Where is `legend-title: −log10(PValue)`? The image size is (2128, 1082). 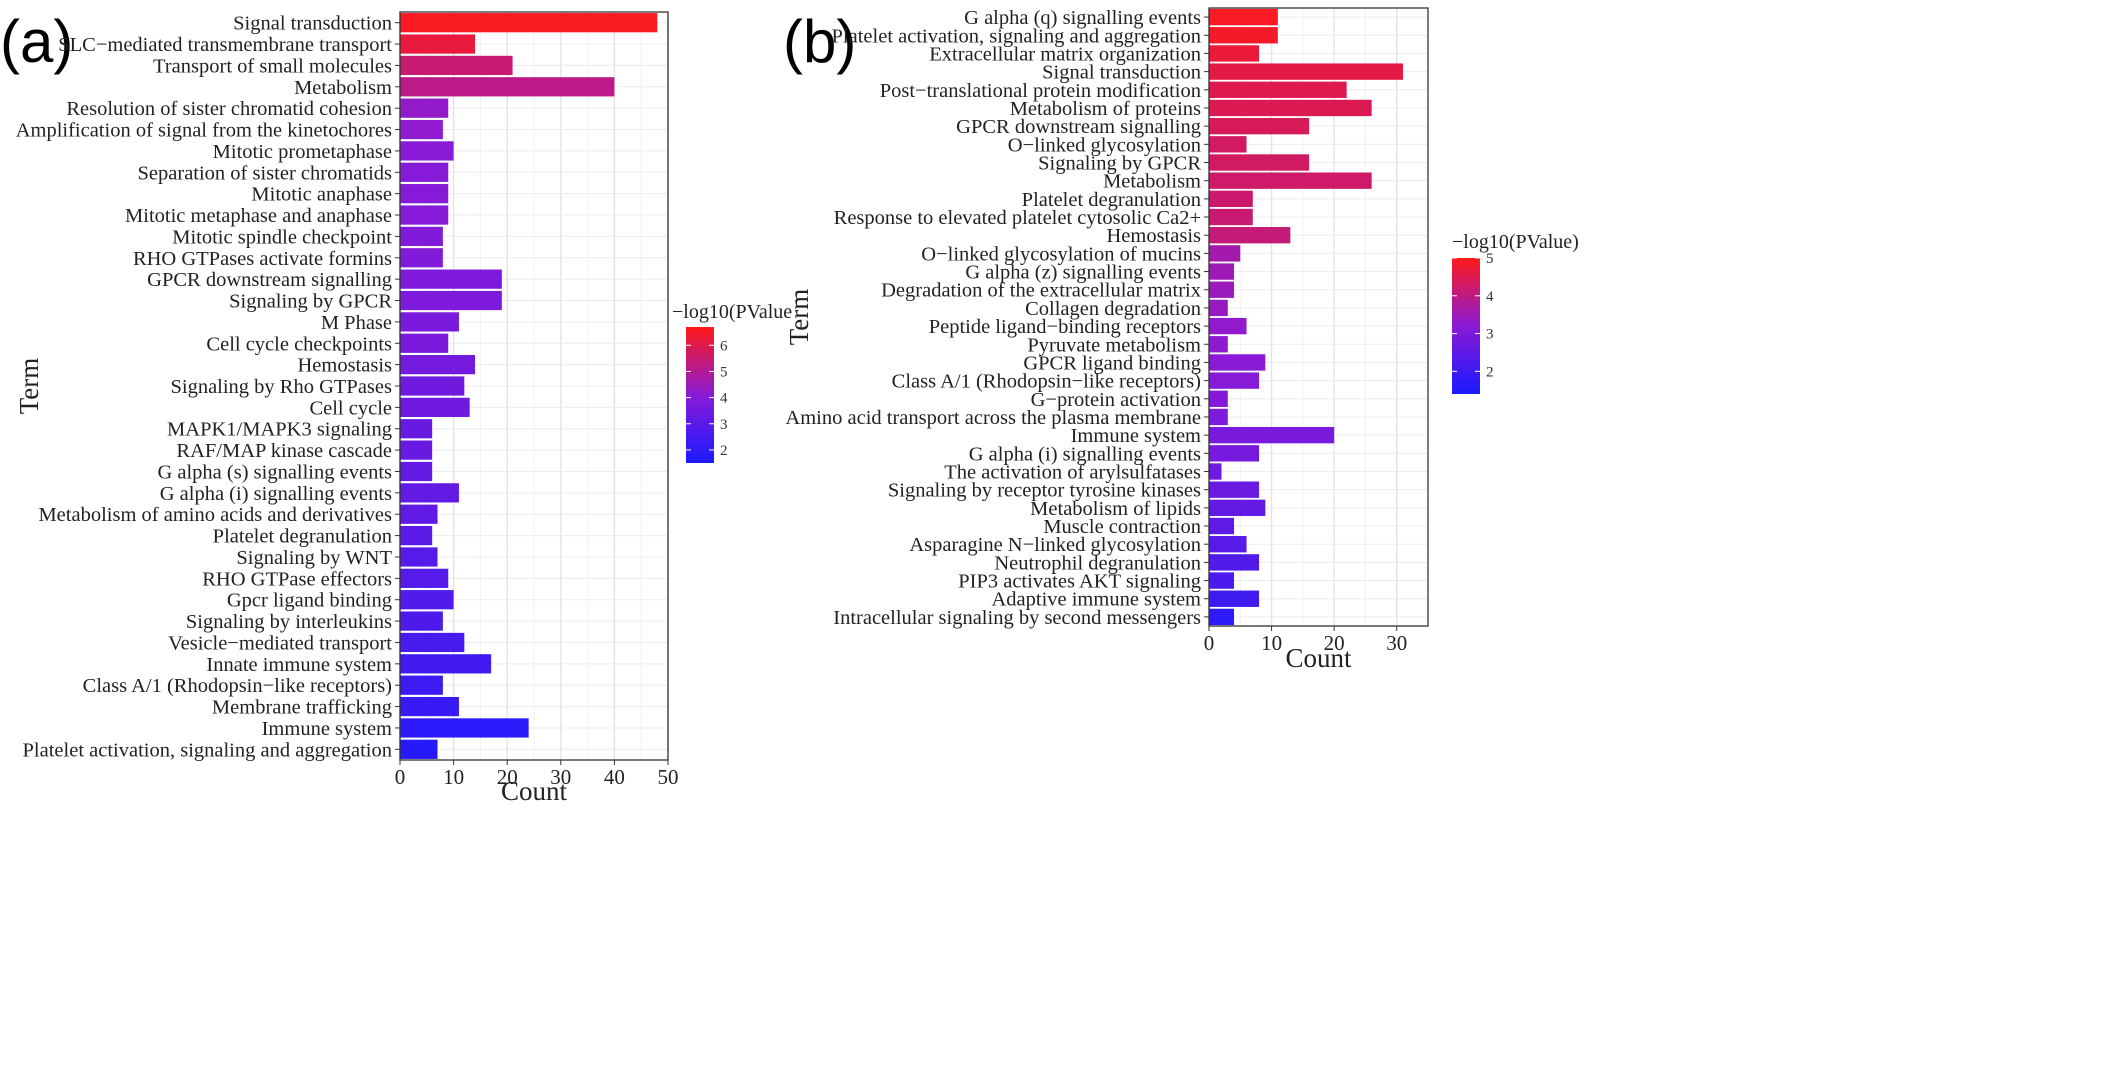 legend-title: −log10(PValue) is located at coordinates (1515, 242).